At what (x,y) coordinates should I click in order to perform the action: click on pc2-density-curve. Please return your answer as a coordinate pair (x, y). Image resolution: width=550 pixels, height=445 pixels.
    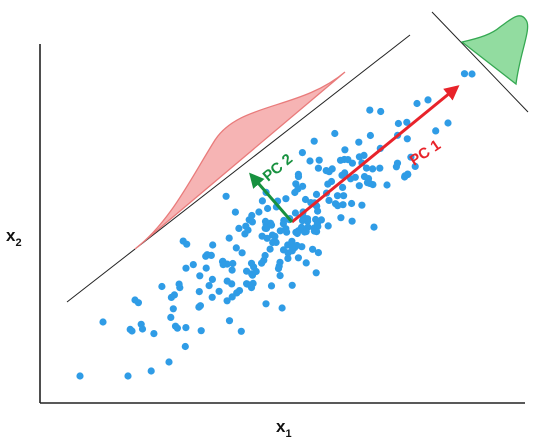
    Looking at the image, I should click on (494, 50).